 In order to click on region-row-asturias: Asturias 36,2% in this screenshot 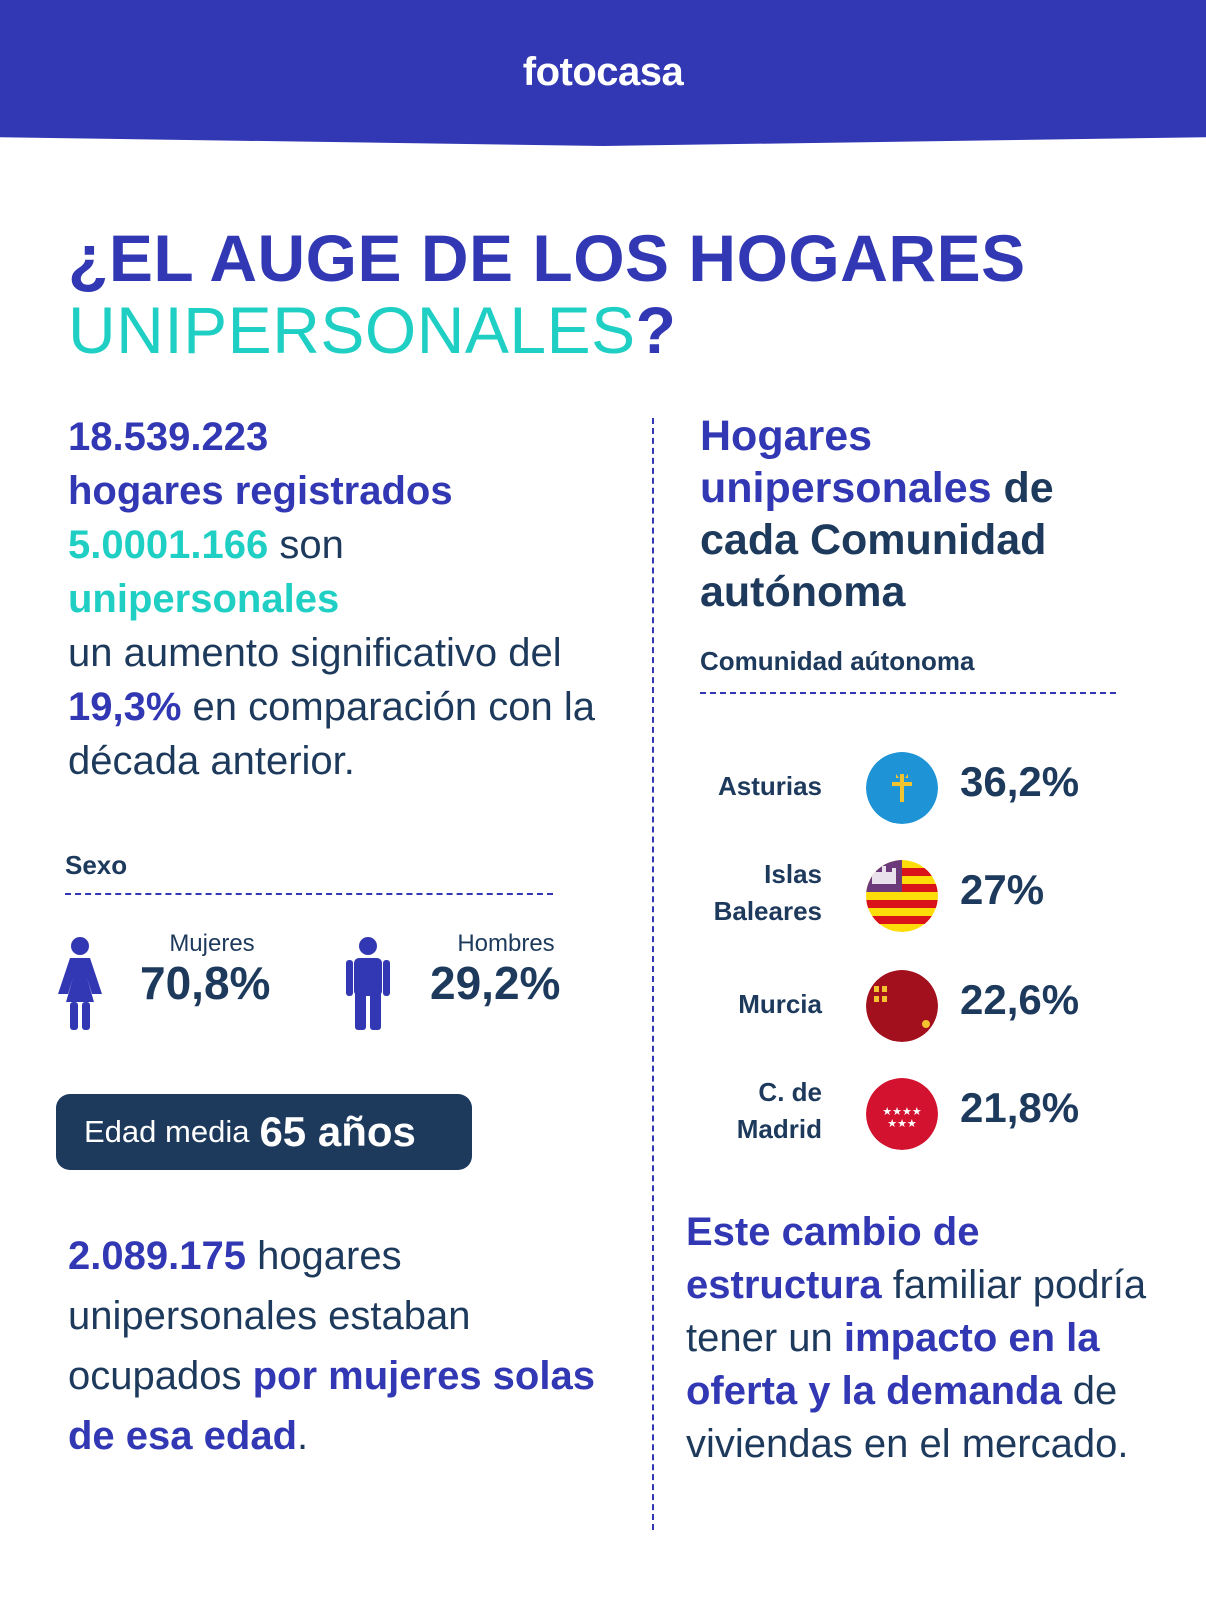, I will do `click(920, 788)`.